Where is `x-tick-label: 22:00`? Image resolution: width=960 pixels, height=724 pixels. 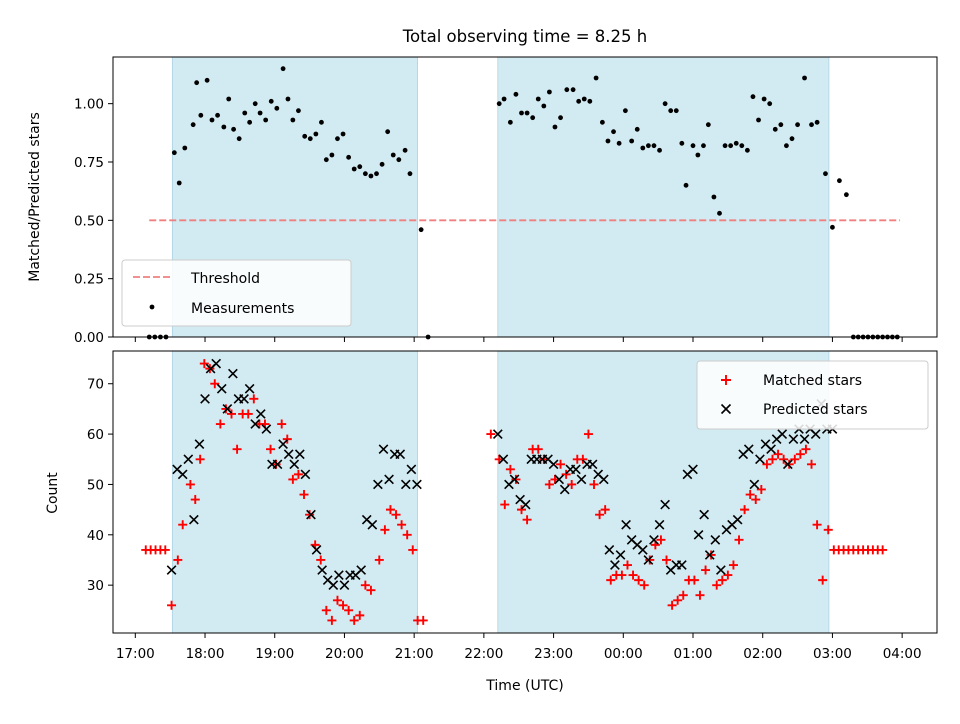
x-tick-label: 22:00 is located at coordinates (483, 654).